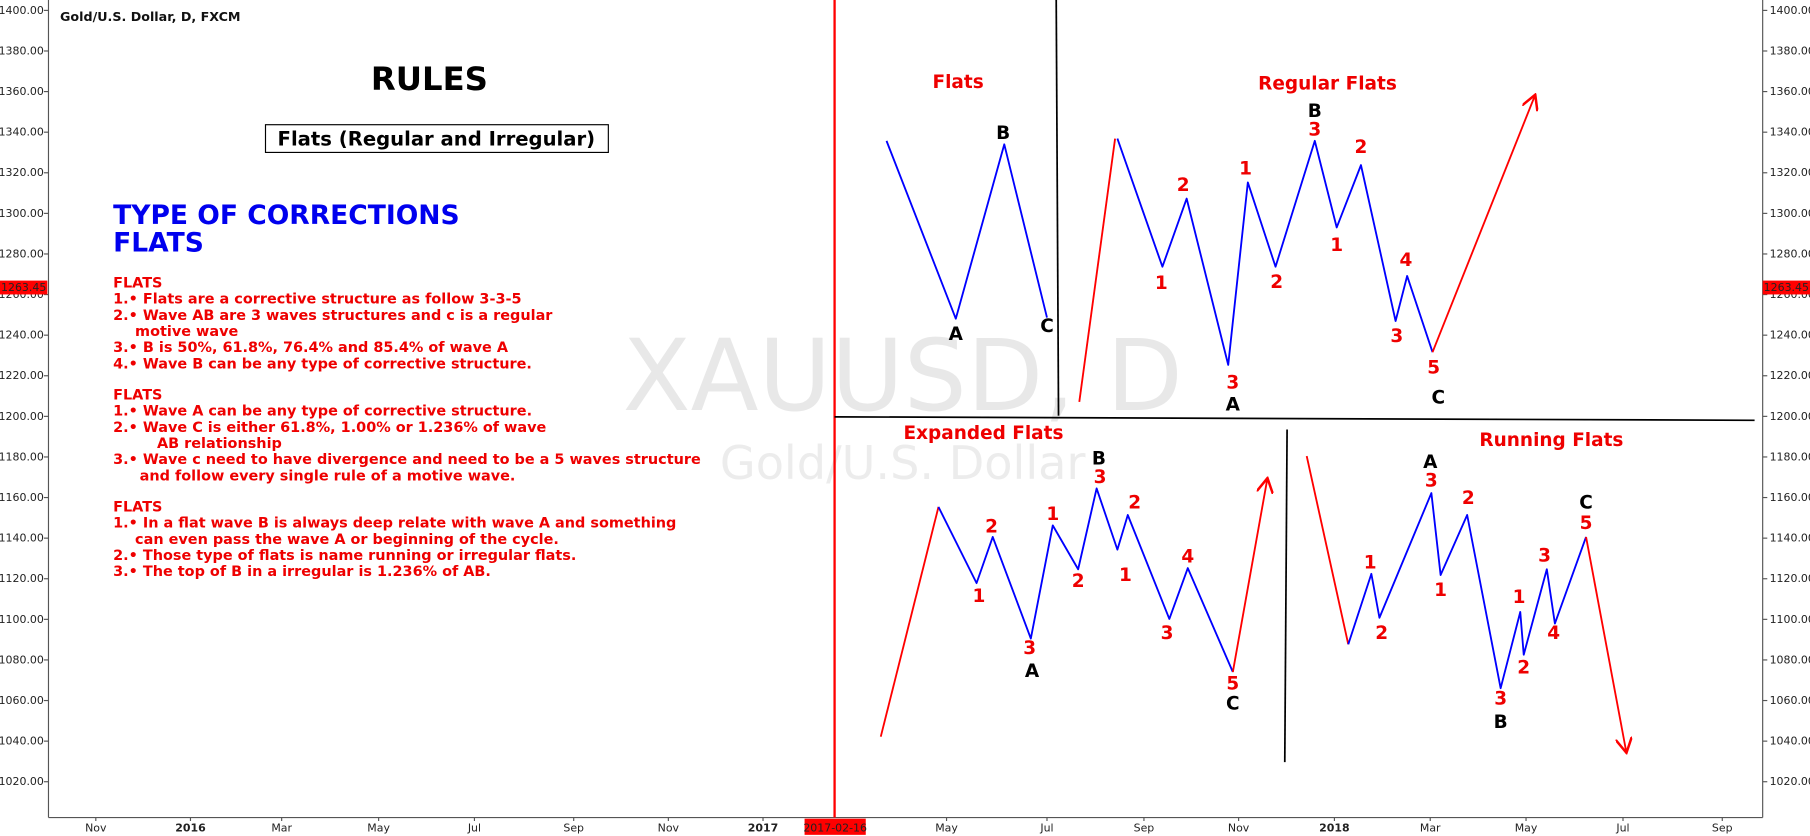 The height and width of the screenshot is (836, 1810). Describe the element at coordinates (903, 463) in the screenshot. I see `watermark-name: Gold/U.S. Dollar` at that location.